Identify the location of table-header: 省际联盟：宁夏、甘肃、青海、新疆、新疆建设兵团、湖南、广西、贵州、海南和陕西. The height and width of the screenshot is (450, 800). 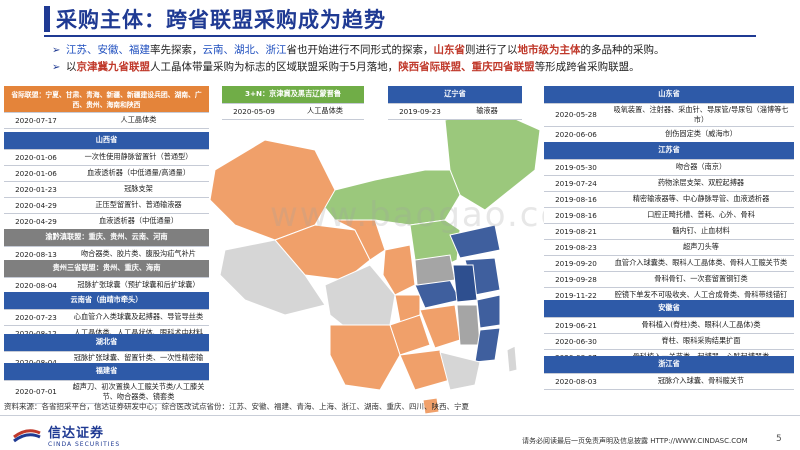
(106, 99).